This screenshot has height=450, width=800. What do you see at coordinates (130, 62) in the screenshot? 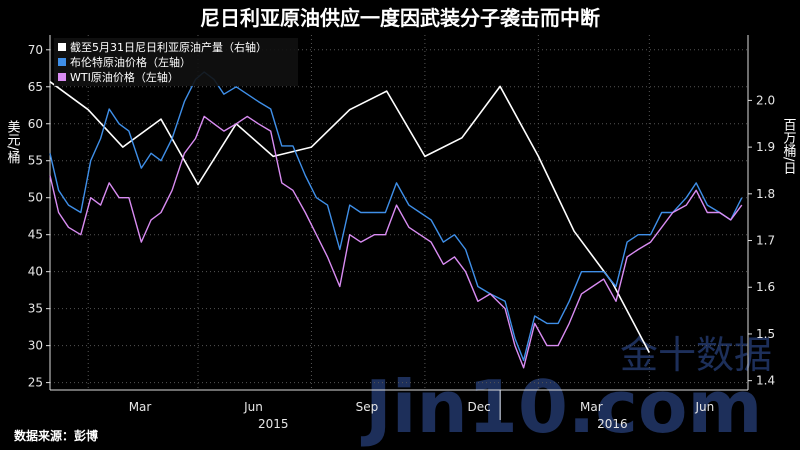
I see `legend-item-brent: 布伦特原油价格（左轴）` at bounding box center [130, 62].